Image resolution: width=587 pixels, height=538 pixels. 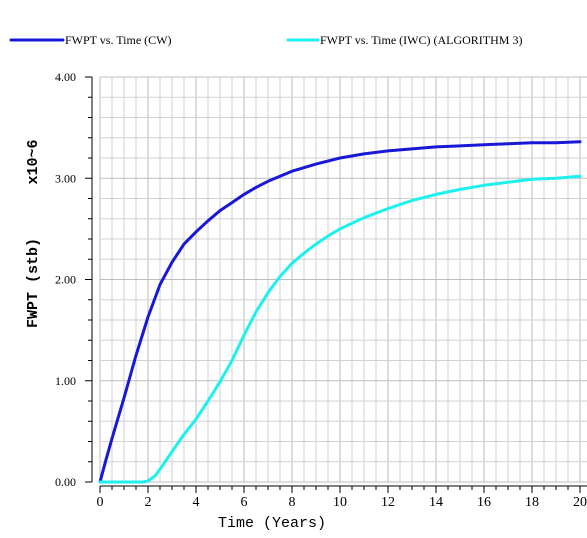 I want to click on y-tick-label: 1.00, so click(x=65, y=381).